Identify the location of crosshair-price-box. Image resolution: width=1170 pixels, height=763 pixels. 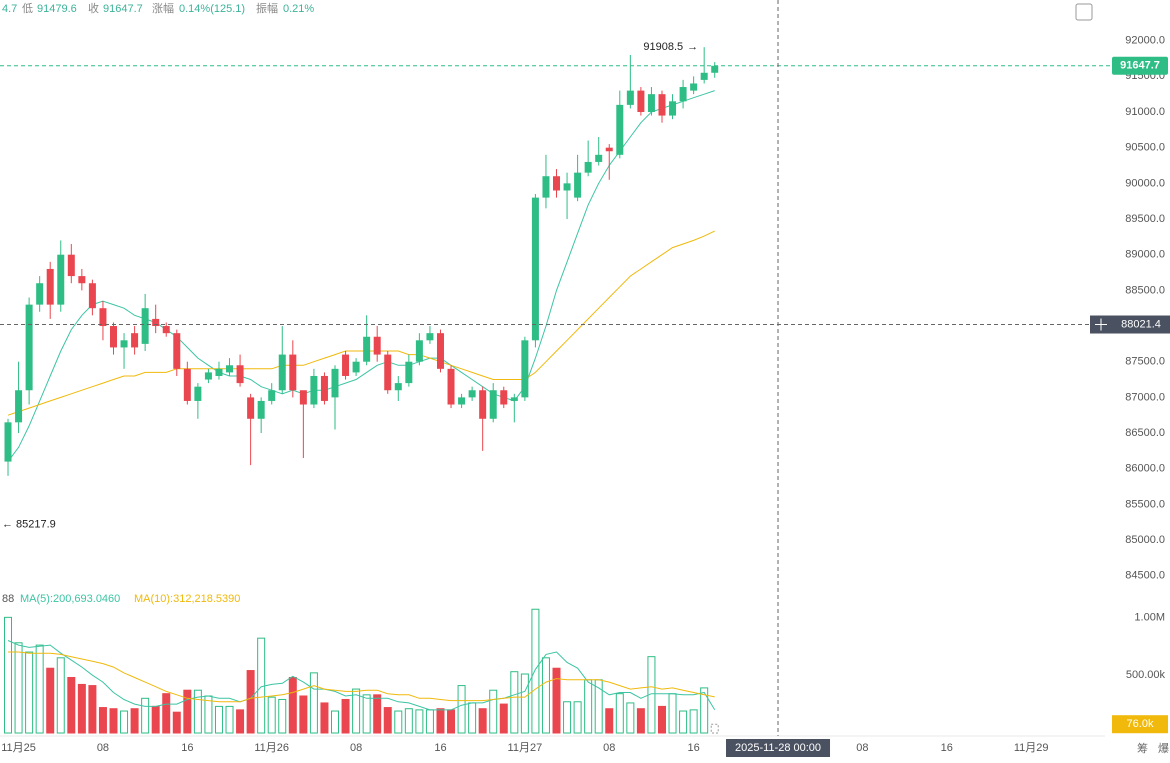
(1141, 324).